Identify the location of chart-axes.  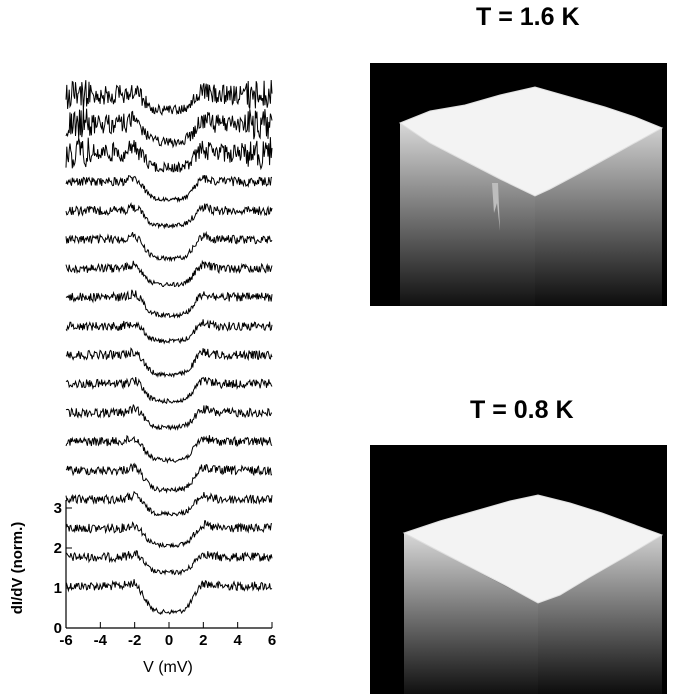
(168, 564).